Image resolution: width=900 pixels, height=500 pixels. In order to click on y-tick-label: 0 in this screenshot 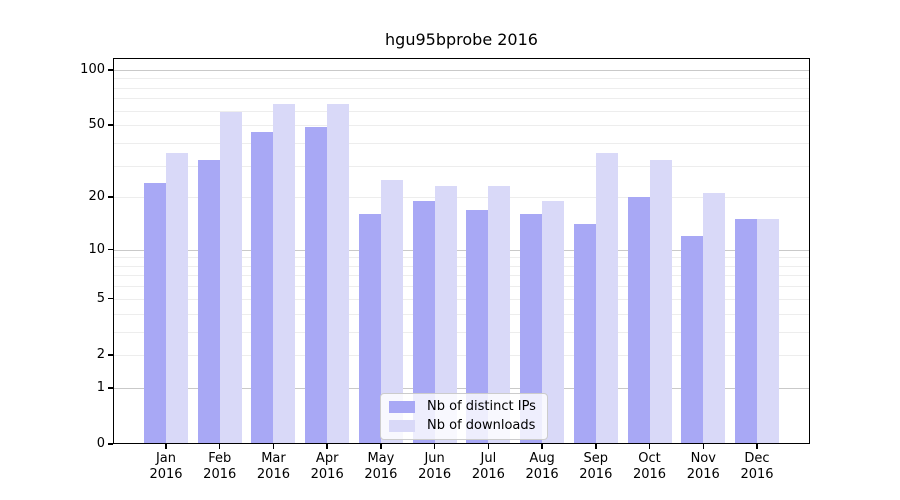, I will do `click(100, 443)`.